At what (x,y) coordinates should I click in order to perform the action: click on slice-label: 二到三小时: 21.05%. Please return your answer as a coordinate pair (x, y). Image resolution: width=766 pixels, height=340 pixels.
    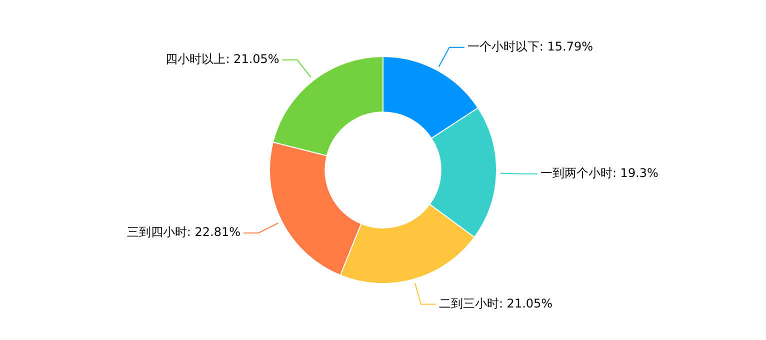
    Looking at the image, I should click on (495, 303).